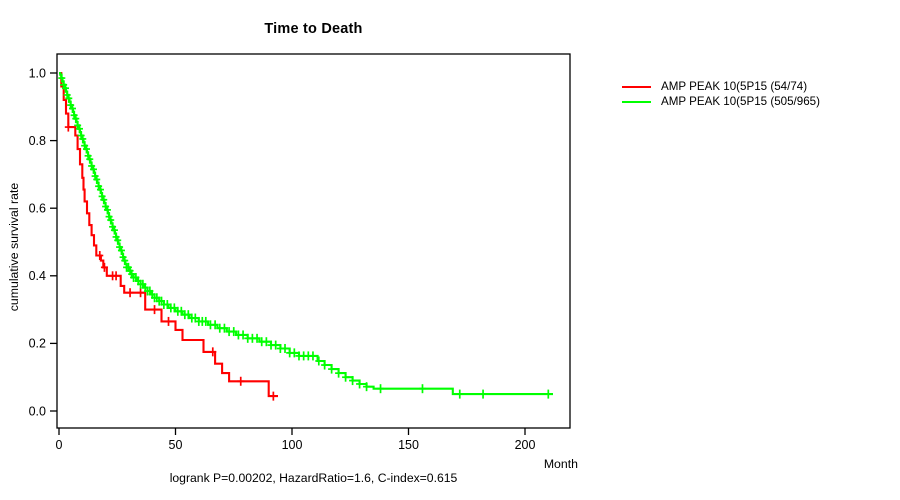 This screenshot has height=500, width=900. I want to click on legend-label-group2: AMP PEAK 10(5P15 (505/965), so click(740, 101).